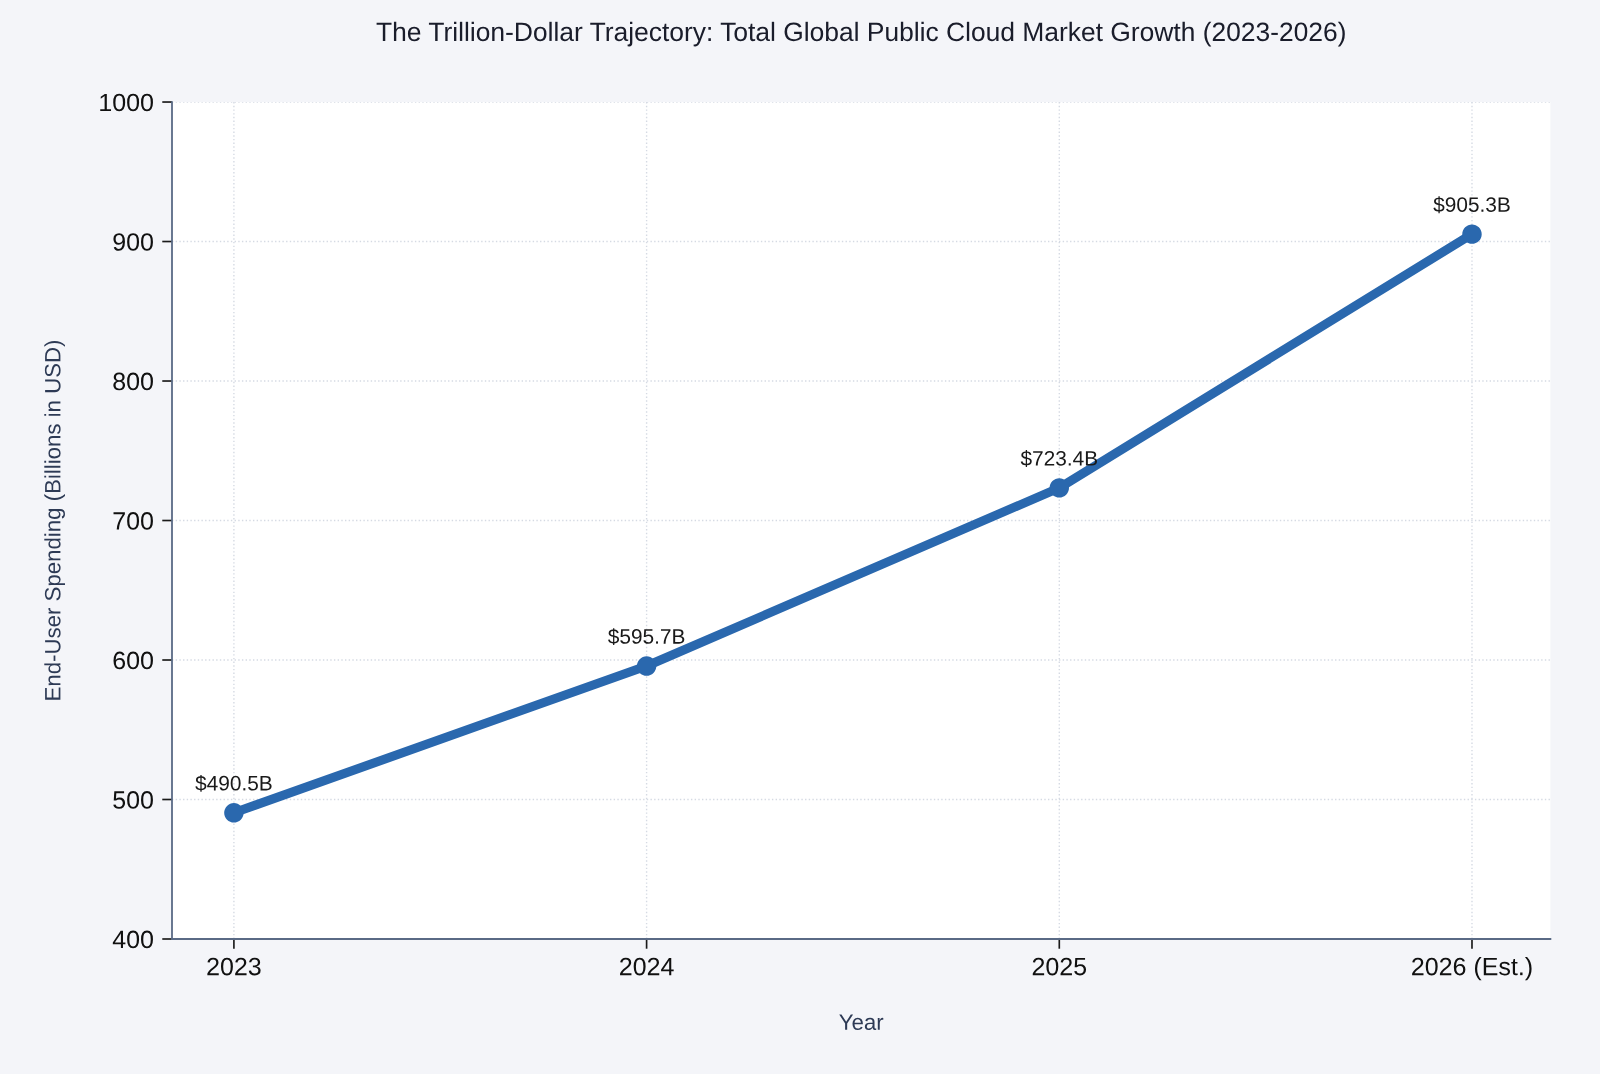 This screenshot has width=1600, height=1074. What do you see at coordinates (1058, 458) in the screenshot?
I see `data-label: $723.4B` at bounding box center [1058, 458].